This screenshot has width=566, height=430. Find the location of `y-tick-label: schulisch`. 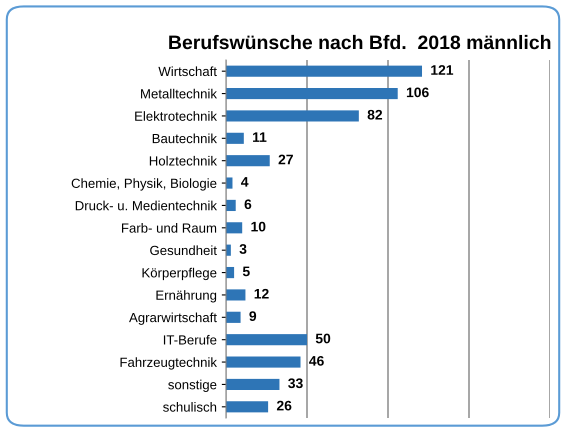

y-tick-label: schulisch is located at coordinates (189, 407).